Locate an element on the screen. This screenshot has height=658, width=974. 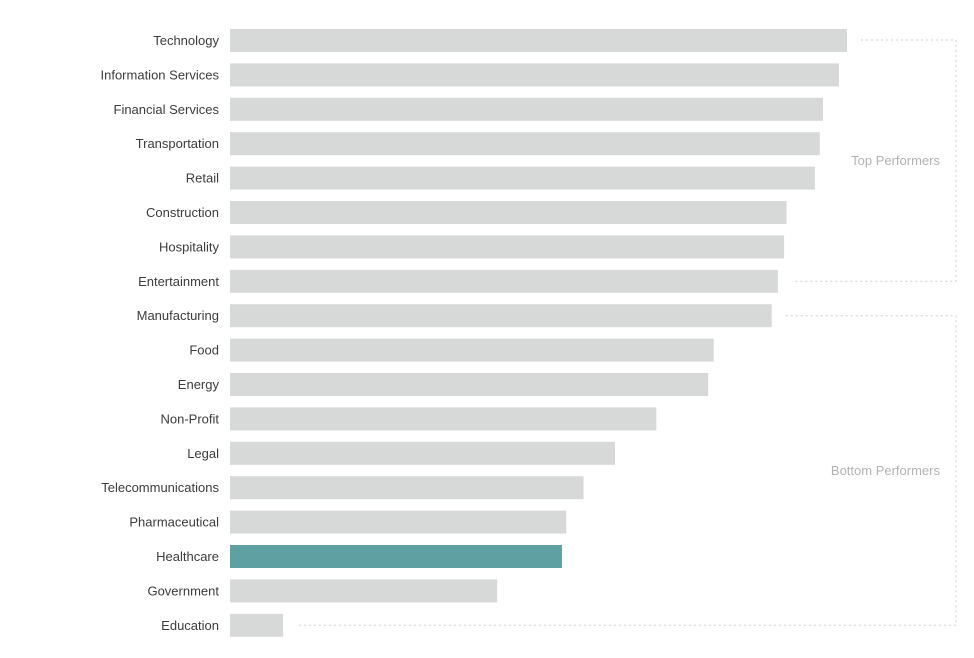
bar-technology is located at coordinates (538, 40).